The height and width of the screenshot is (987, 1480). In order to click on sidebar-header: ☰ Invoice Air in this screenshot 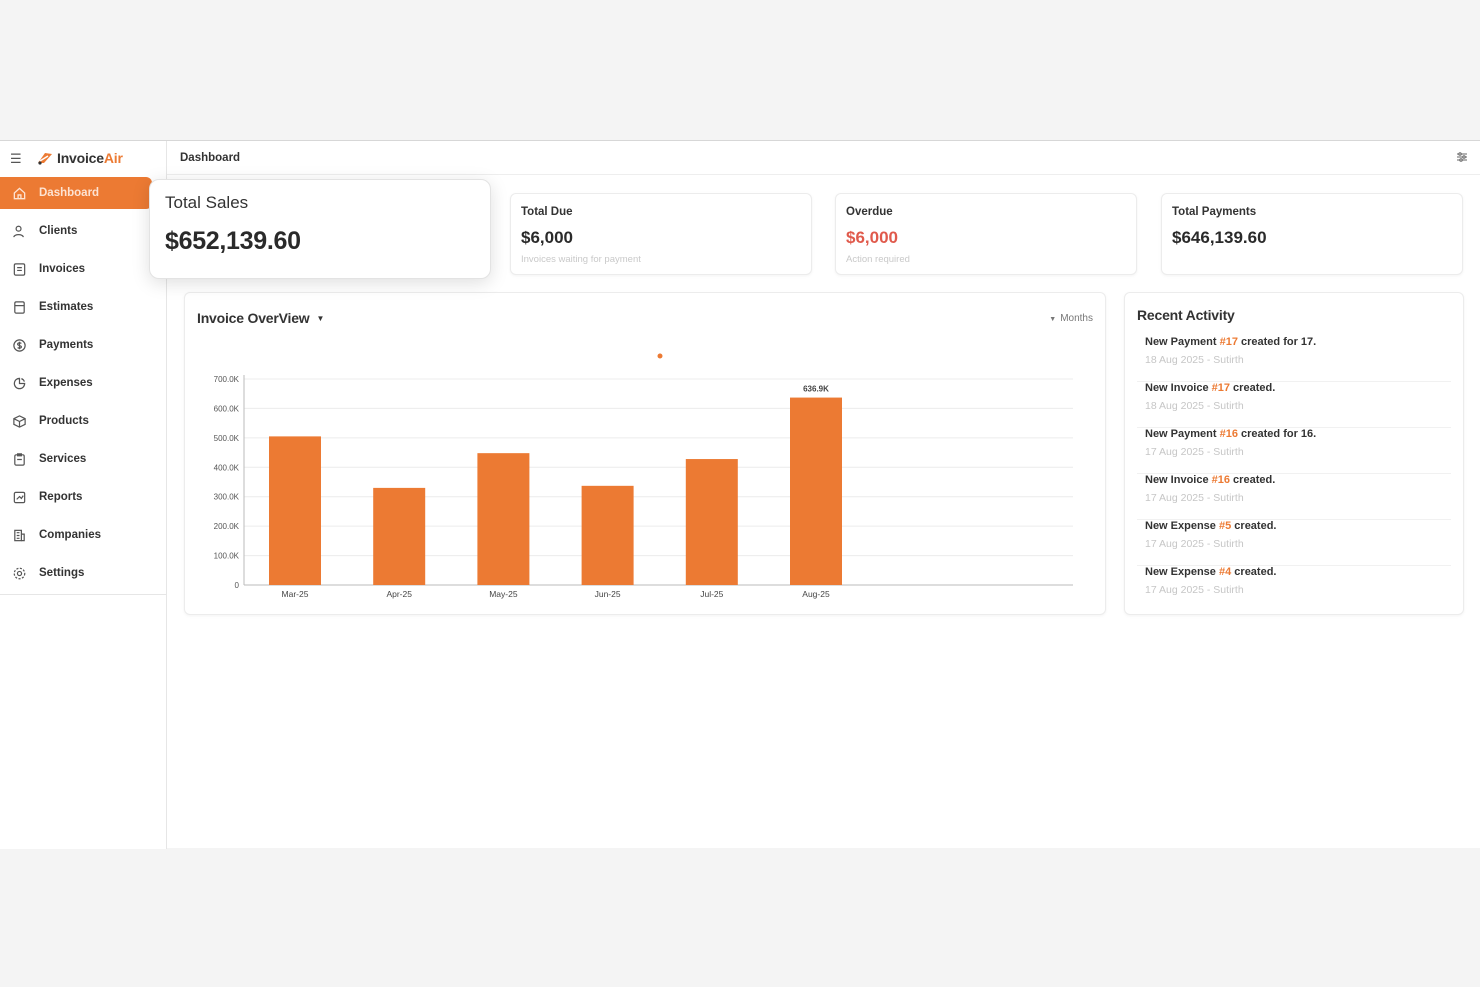, I will do `click(83, 158)`.